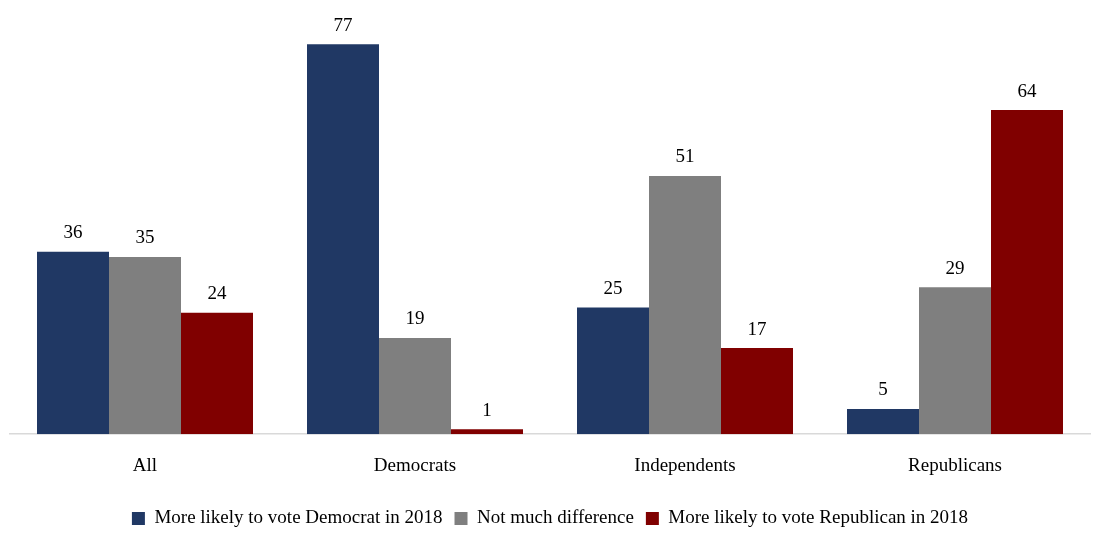 Image resolution: width=1093 pixels, height=538 pixels. What do you see at coordinates (145, 464) in the screenshot?
I see `x-tick-label: All` at bounding box center [145, 464].